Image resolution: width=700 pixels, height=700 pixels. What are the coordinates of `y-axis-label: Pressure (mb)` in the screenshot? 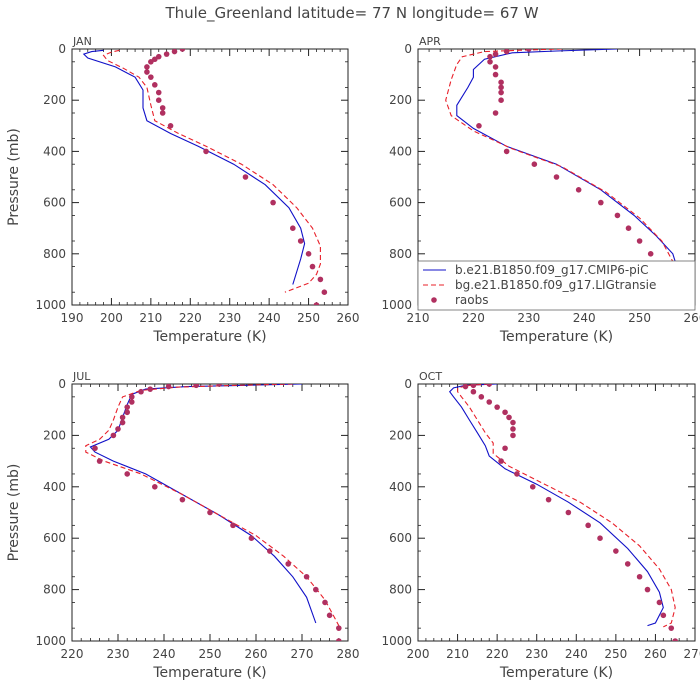 It's located at (14, 177).